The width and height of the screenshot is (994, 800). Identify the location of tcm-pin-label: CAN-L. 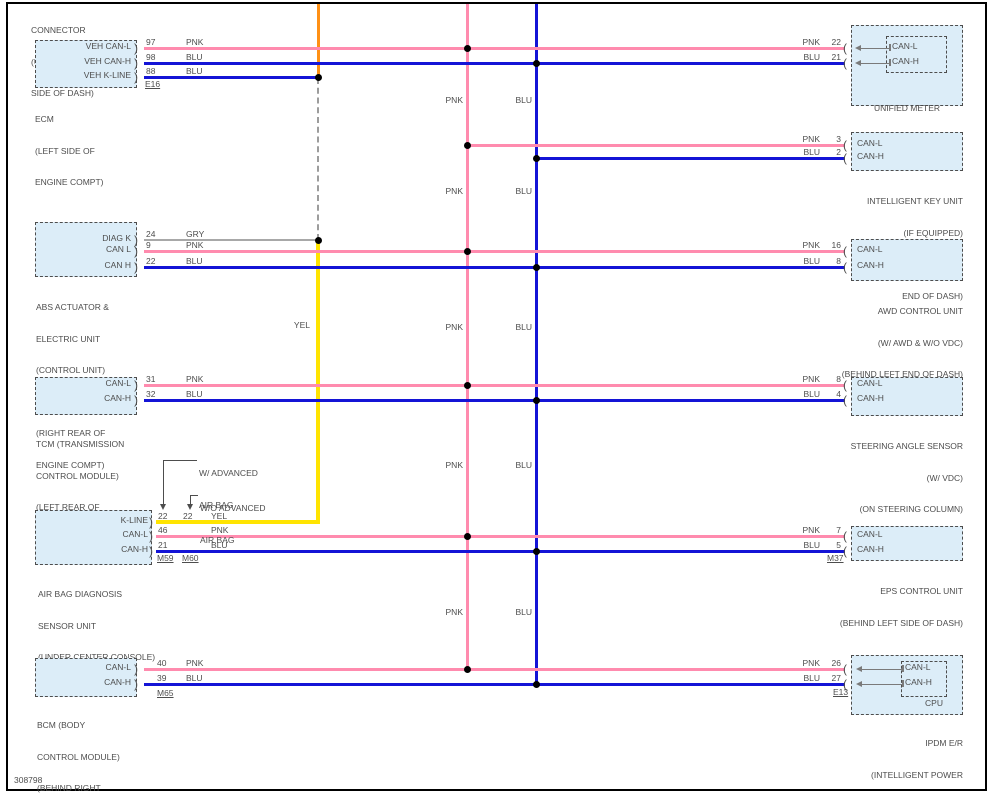
(118, 383).